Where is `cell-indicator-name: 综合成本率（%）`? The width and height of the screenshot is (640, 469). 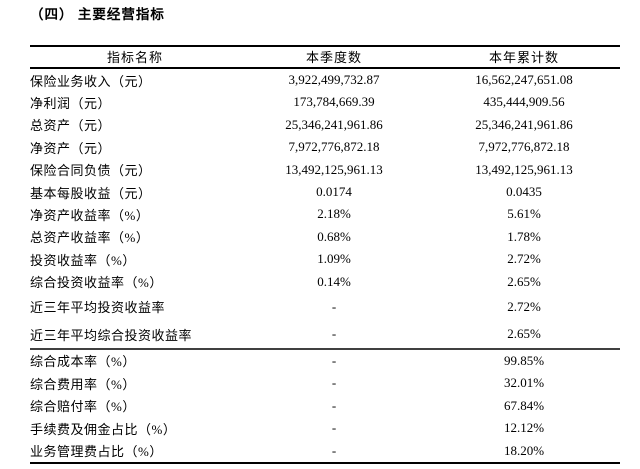
cell-indicator-name: 综合成本率（%） is located at coordinates (83, 362).